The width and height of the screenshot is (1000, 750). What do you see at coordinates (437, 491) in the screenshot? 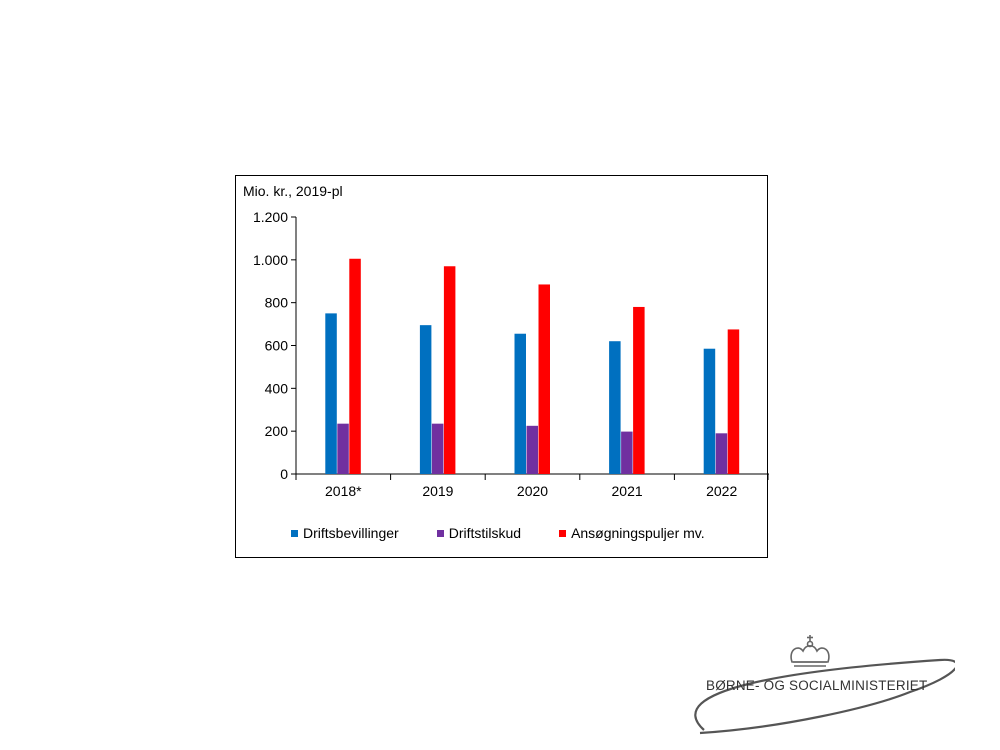
I see `x-tick-label: 2019` at bounding box center [437, 491].